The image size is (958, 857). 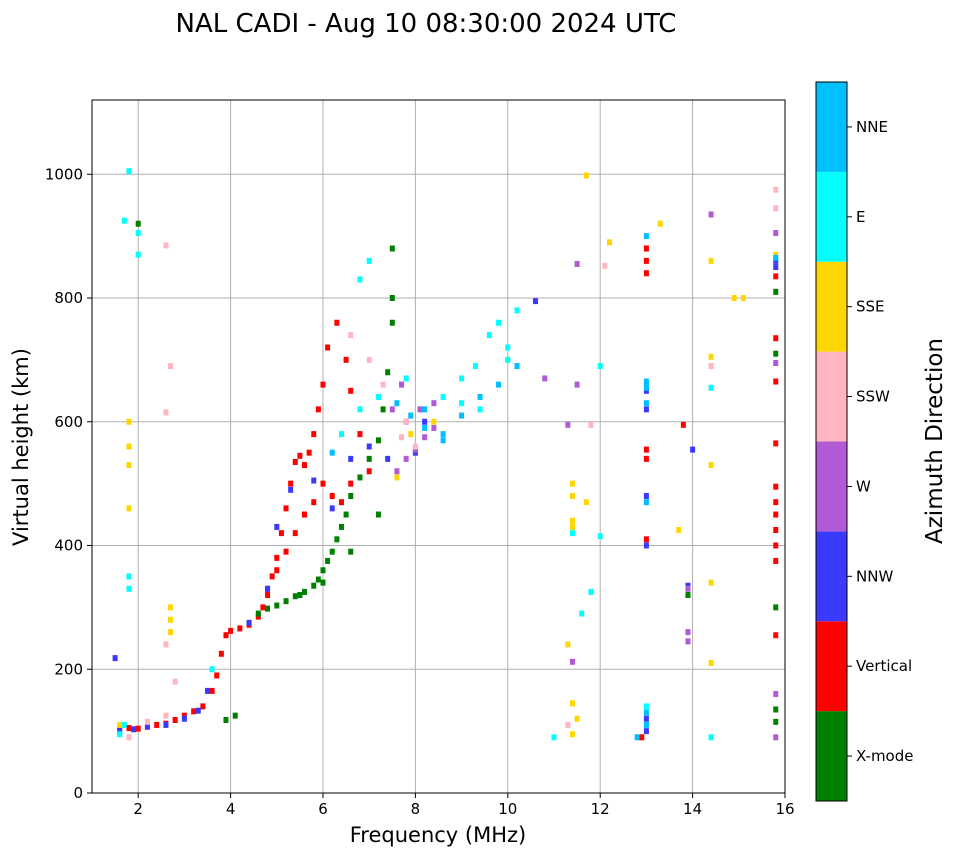 What do you see at coordinates (68, 483) in the screenshot?
I see `y-axis: 0 200 400 600 800 1000` at bounding box center [68, 483].